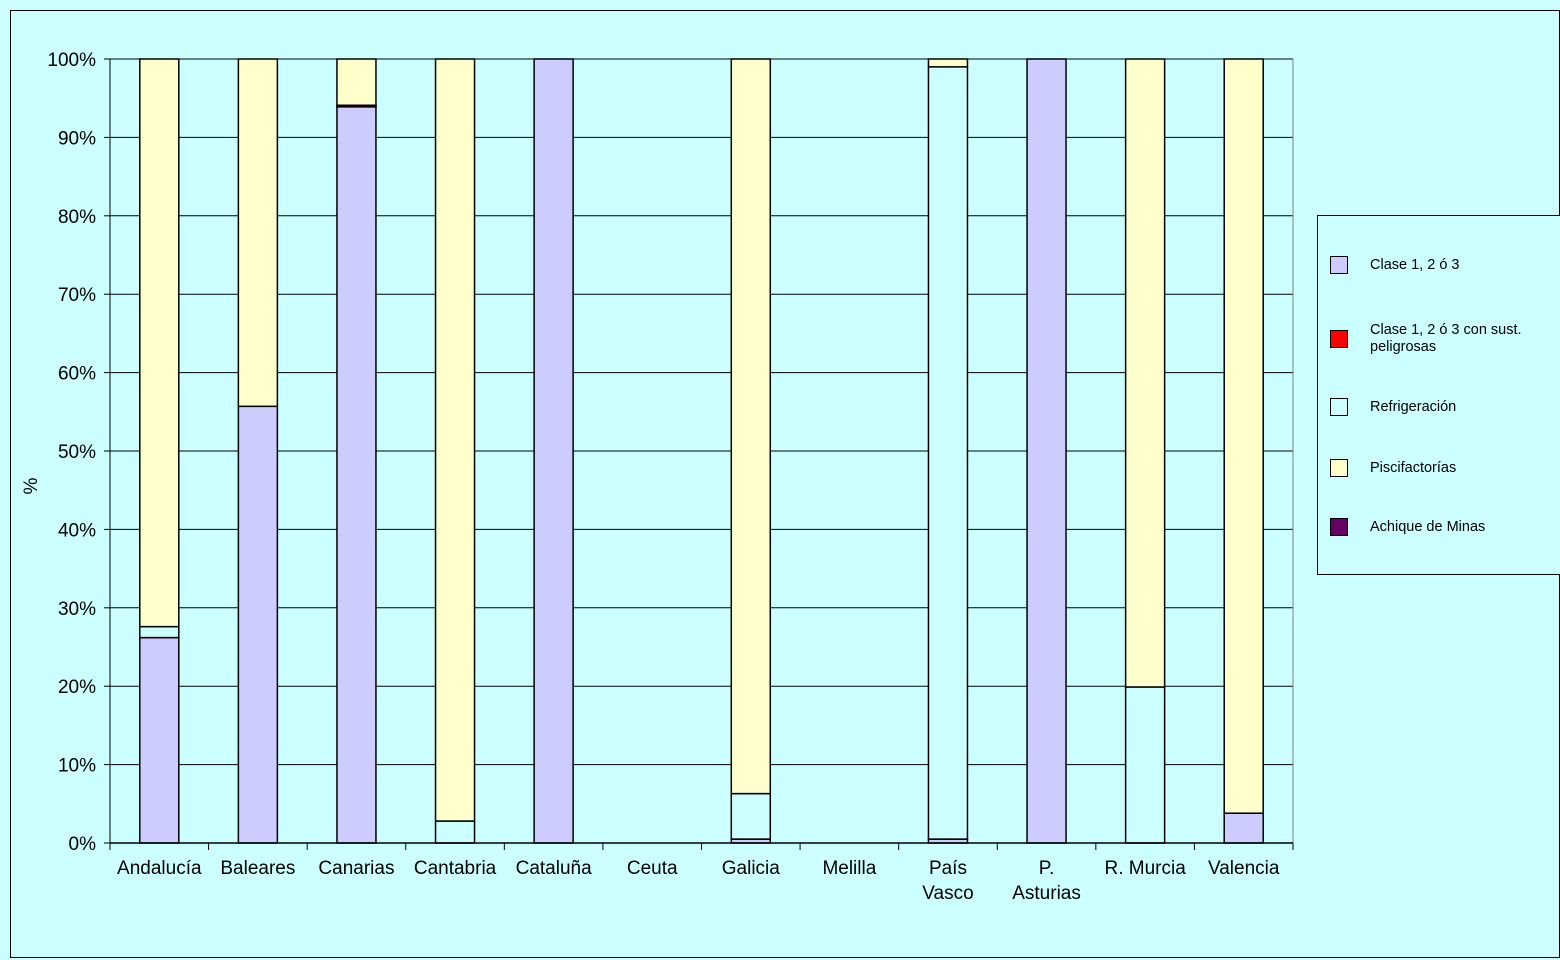  What do you see at coordinates (1428, 526) in the screenshot?
I see `legend-label: Achique de Minas` at bounding box center [1428, 526].